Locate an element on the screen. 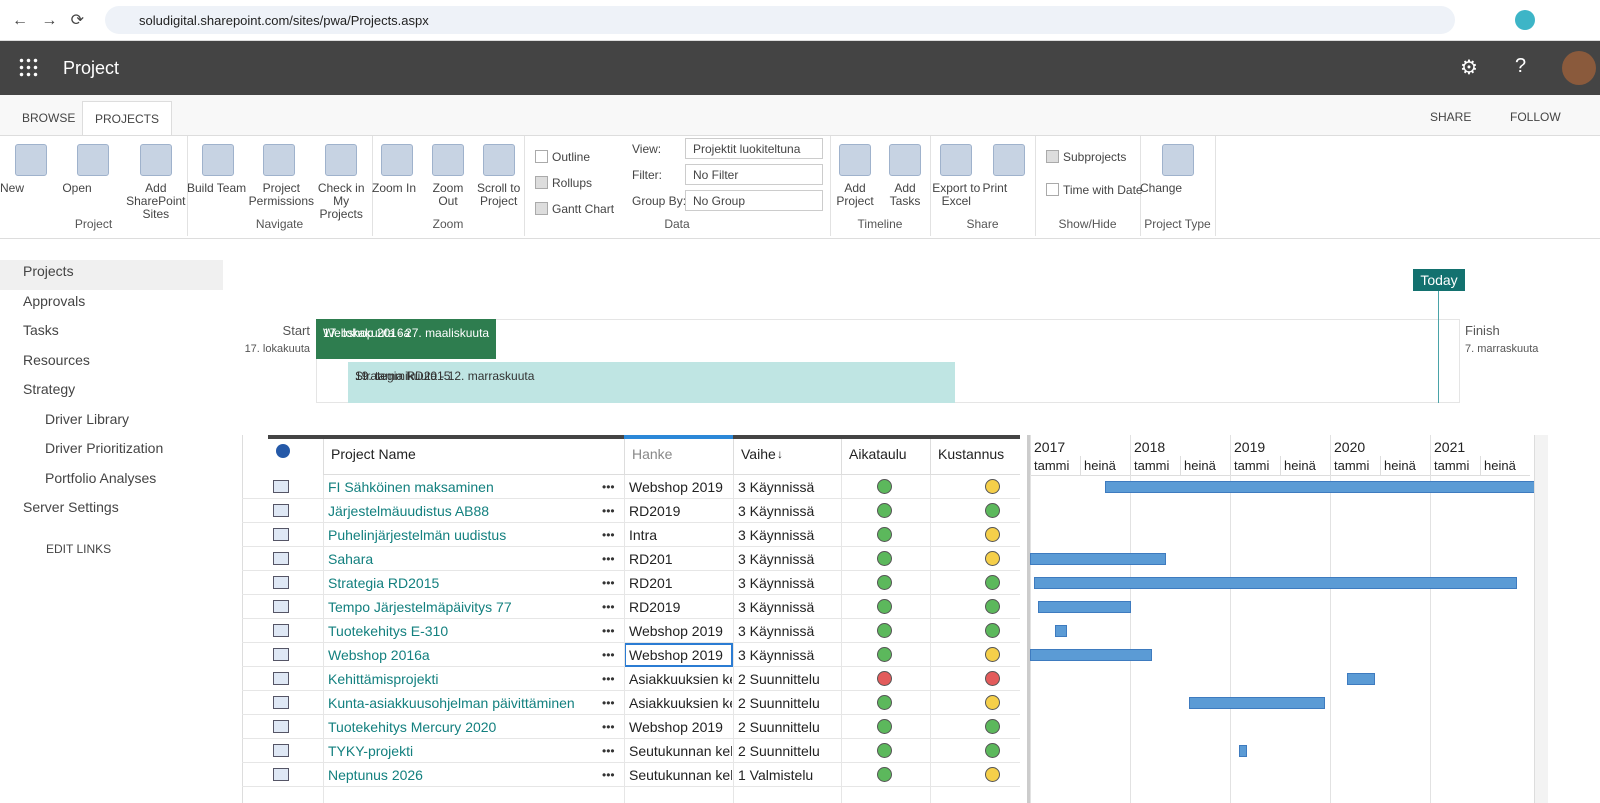 The image size is (1600, 803). check-box is located at coordinates (1052, 156).